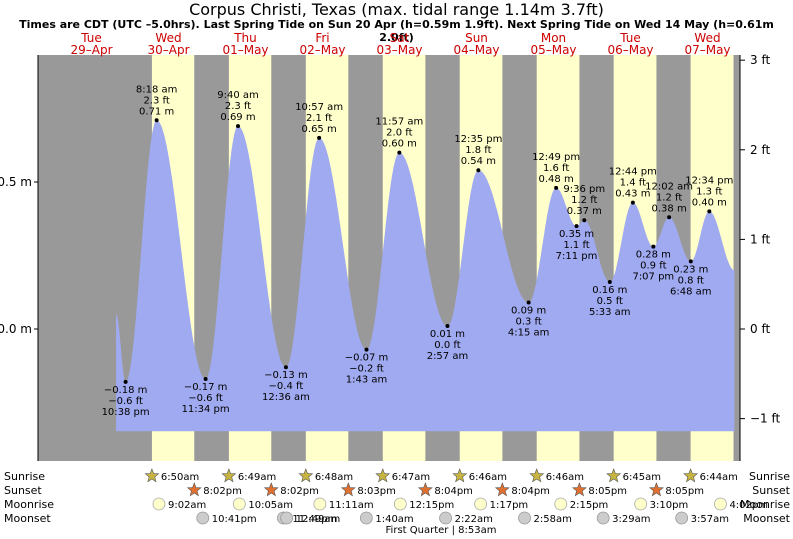 The width and height of the screenshot is (793, 539). What do you see at coordinates (748, 505) in the screenshot?
I see `moonrise-time: 4:02pm` at bounding box center [748, 505].